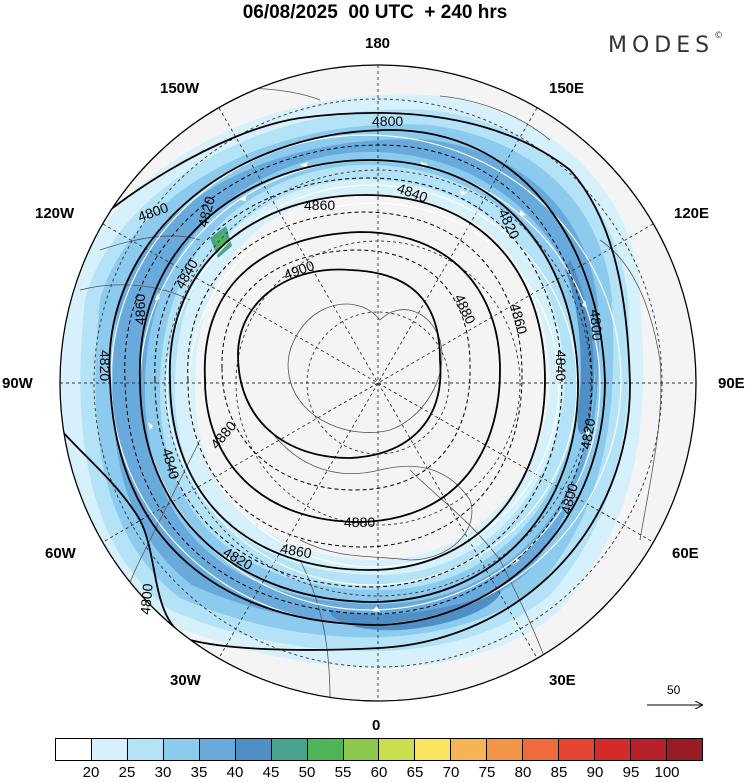  What do you see at coordinates (307, 772) in the screenshot?
I see `colorbar-tick-label: 50` at bounding box center [307, 772].